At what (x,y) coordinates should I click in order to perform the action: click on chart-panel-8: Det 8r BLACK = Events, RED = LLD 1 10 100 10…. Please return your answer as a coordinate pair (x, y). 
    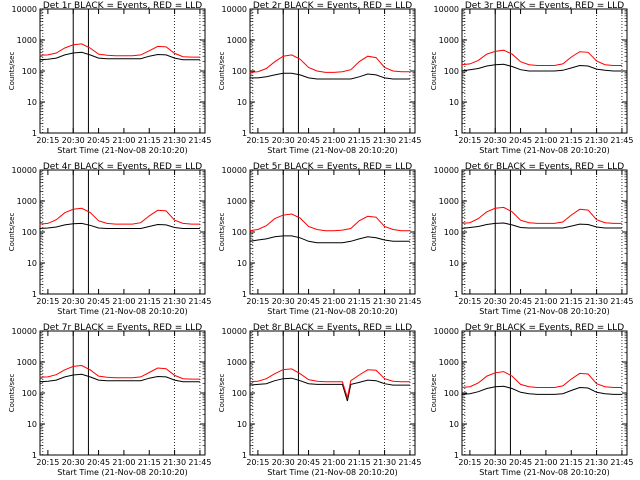
    Looking at the image, I should click on (319, 400).